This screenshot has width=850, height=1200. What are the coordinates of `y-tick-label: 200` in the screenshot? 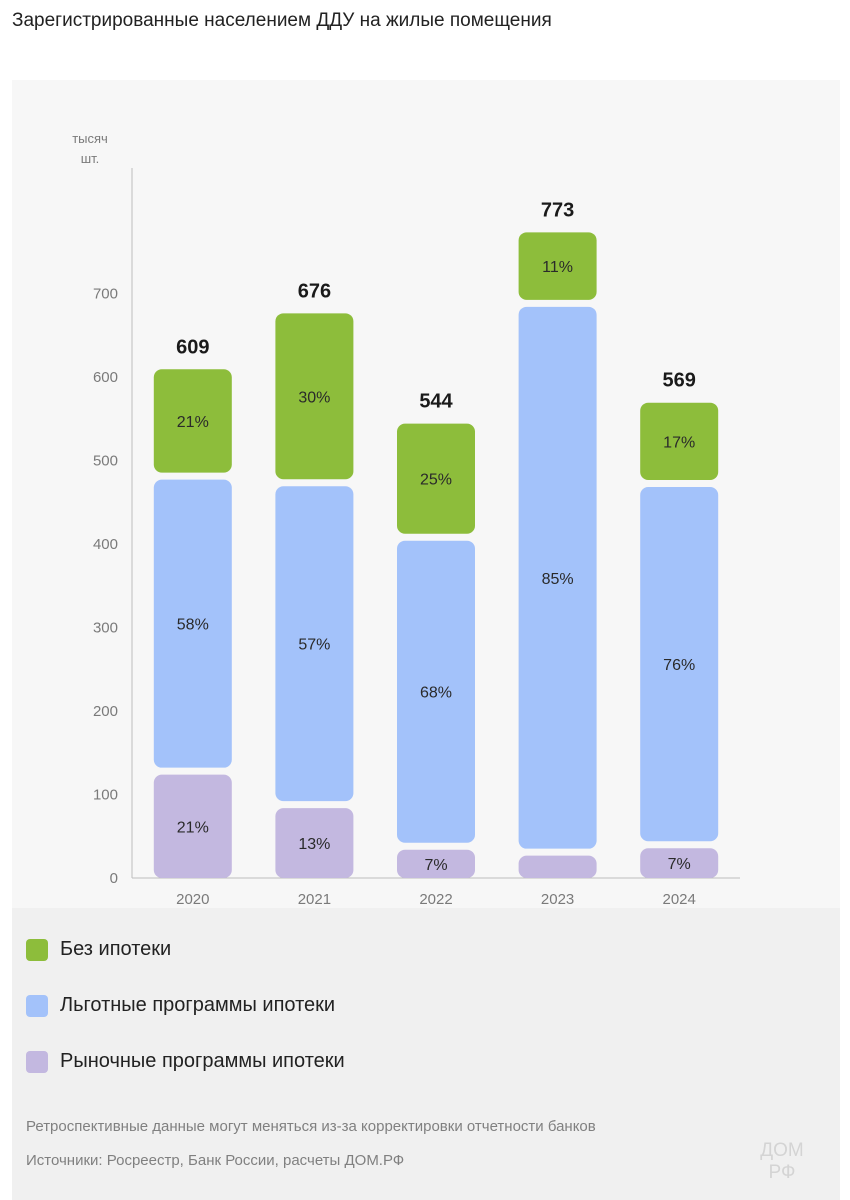 It's located at (105, 711).